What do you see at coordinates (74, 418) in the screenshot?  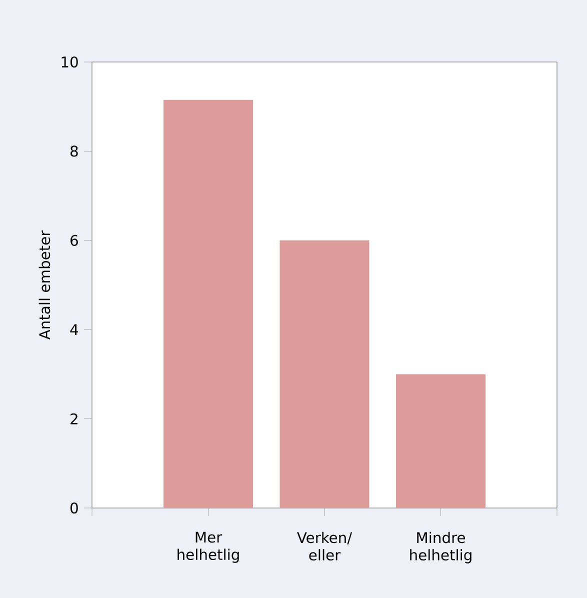 I see `y-tick-label: 2` at bounding box center [74, 418].